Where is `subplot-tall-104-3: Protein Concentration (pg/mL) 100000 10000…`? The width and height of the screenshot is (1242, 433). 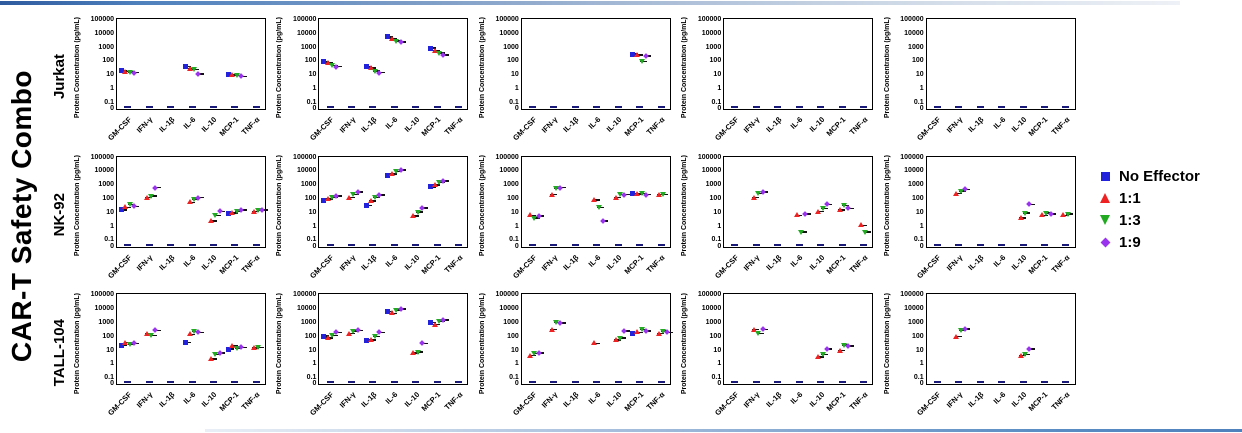 subplot-tall-104-3: Protein Concentration (pg/mL) 100000 10000… is located at coordinates (578, 352).